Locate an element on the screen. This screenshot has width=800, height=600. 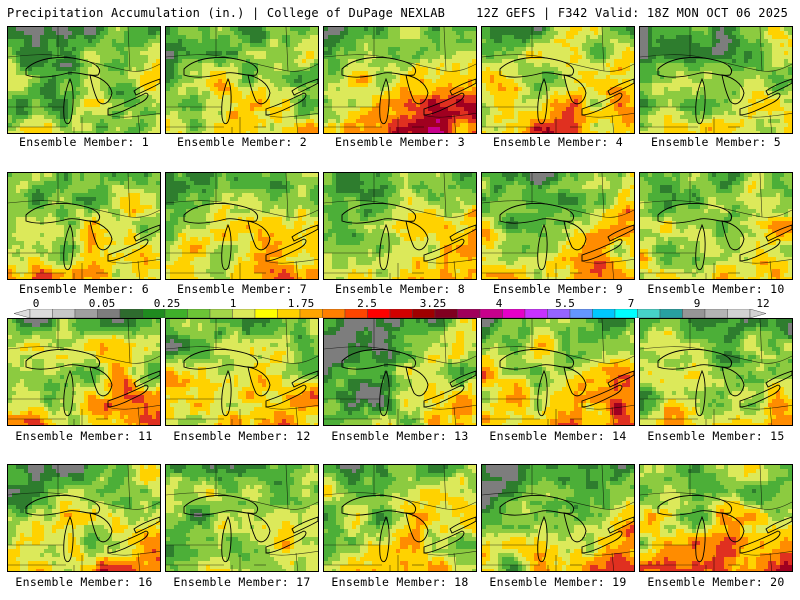
ensemble-member-label: Ensemble Member: 19 is located at coordinates (558, 582).